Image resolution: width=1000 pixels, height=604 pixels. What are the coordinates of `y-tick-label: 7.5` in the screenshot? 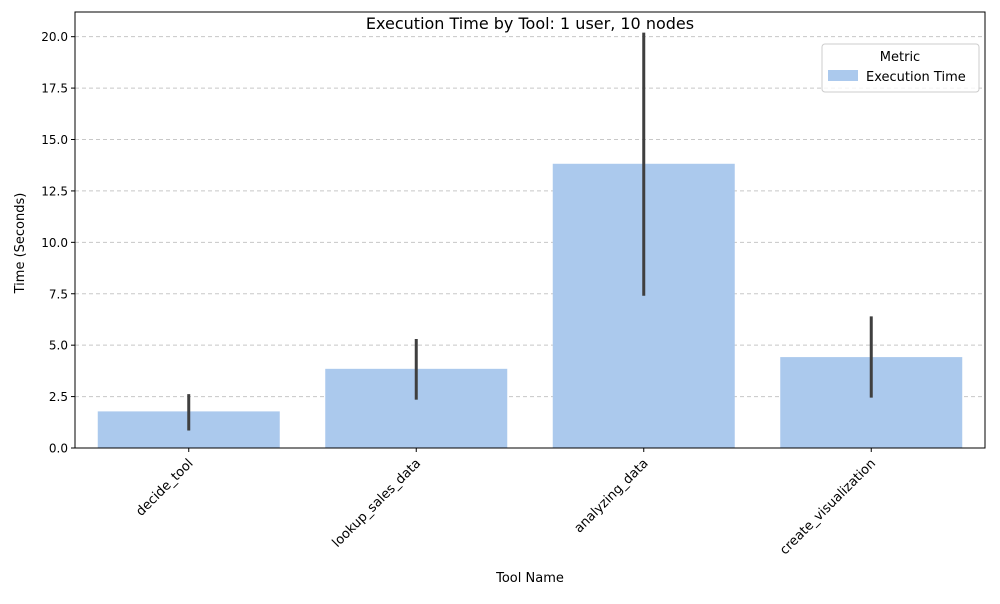 It's located at (58, 294).